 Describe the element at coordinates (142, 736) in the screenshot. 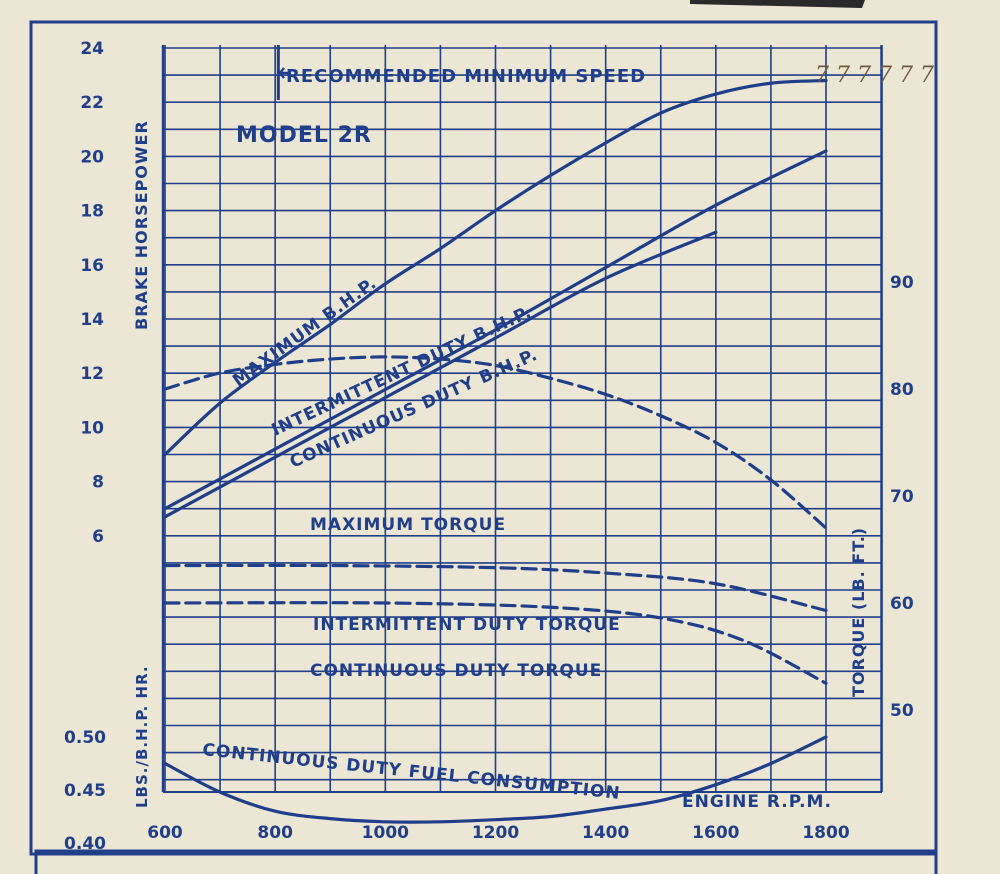

I see `fuel-axis-title: LBS./B.H.P. HR.` at that location.